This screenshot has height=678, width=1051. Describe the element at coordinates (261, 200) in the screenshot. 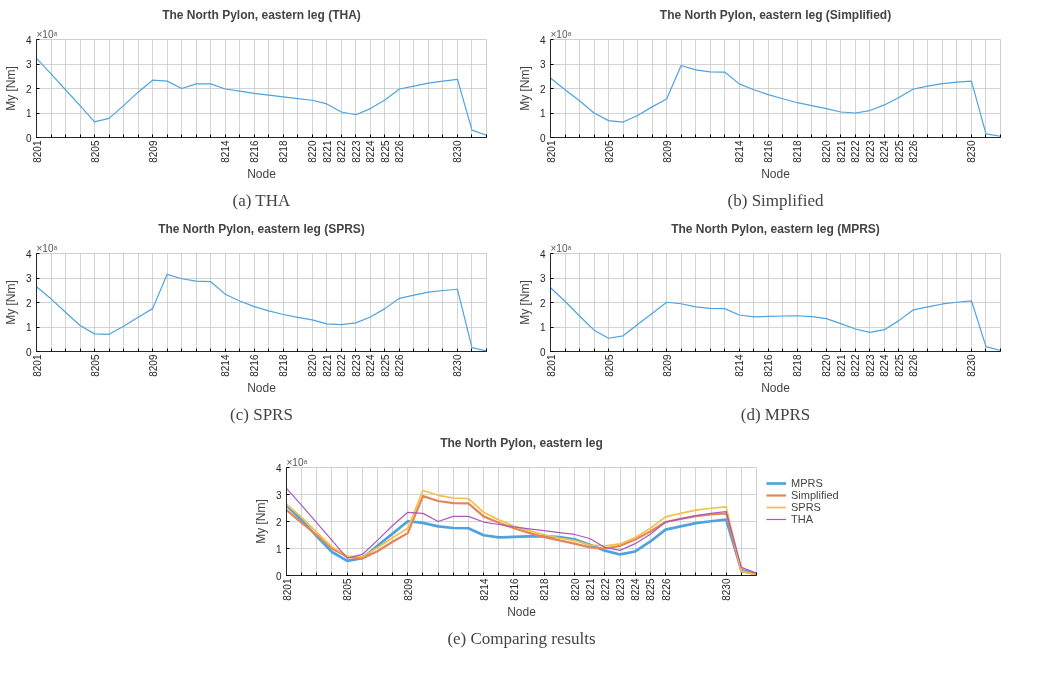

I see `text: (a) THA` at that location.